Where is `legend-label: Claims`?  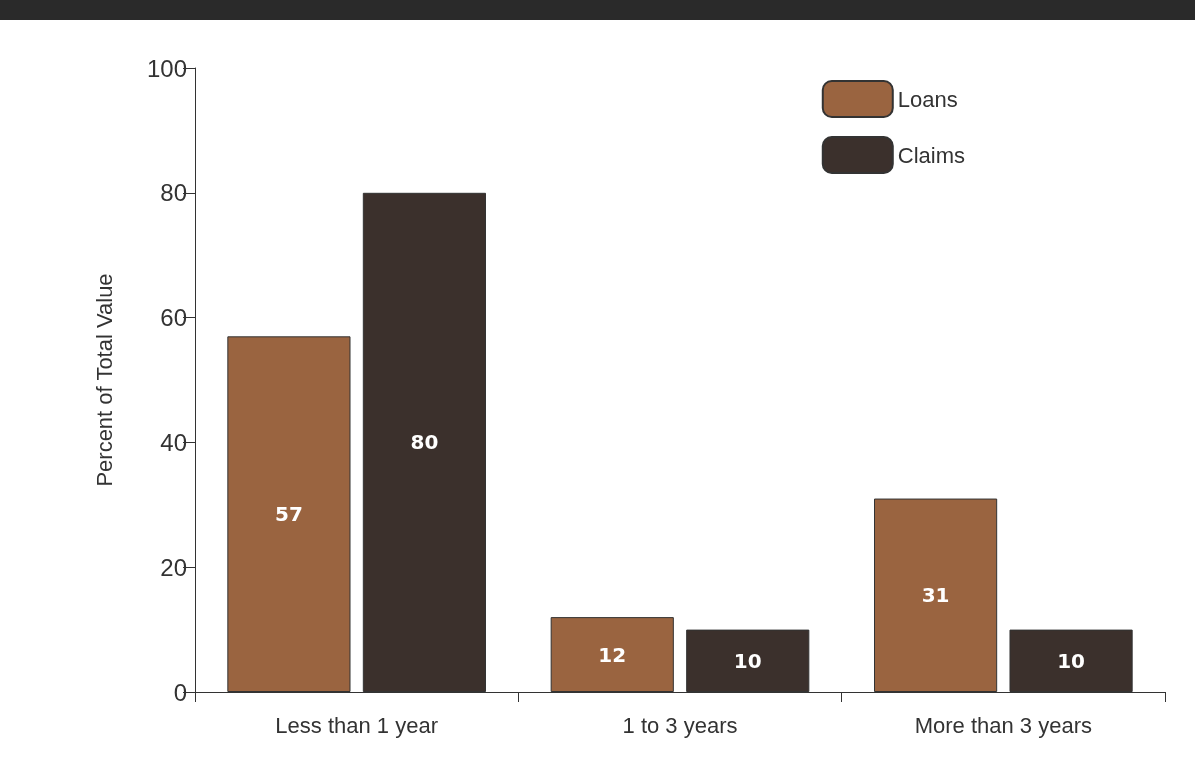
legend-label: Claims is located at coordinates (931, 155).